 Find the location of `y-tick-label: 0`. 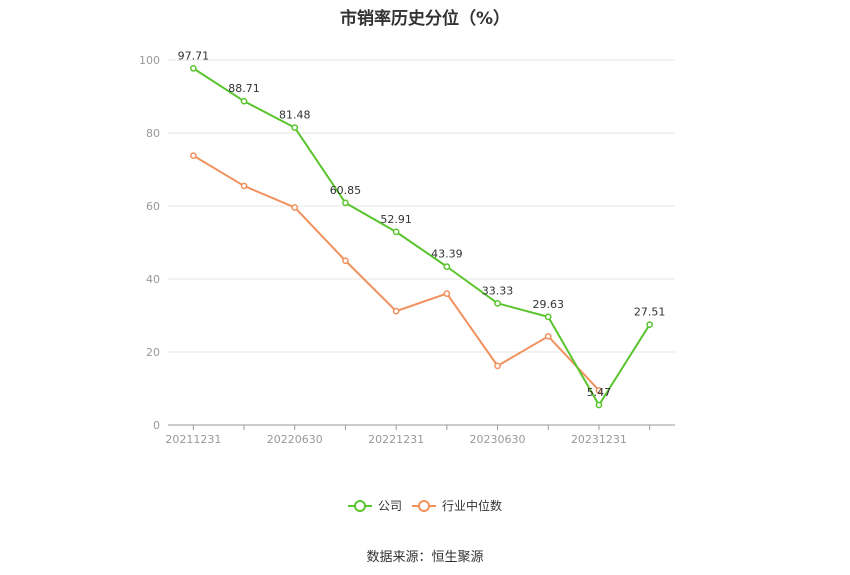

y-tick-label: 0 is located at coordinates (156, 425).